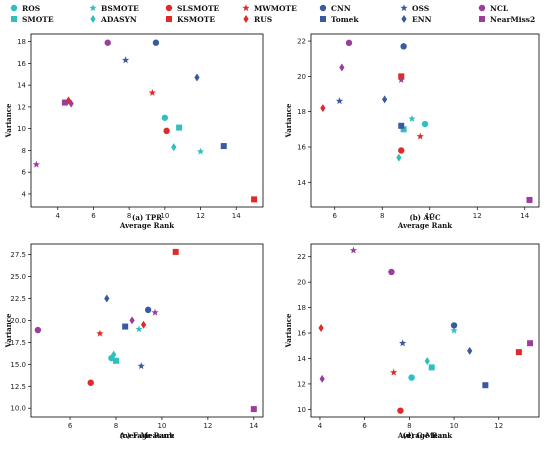  What do you see at coordinates (196, 19) in the screenshot?
I see `legend-label: KSMOTE` at bounding box center [196, 19].